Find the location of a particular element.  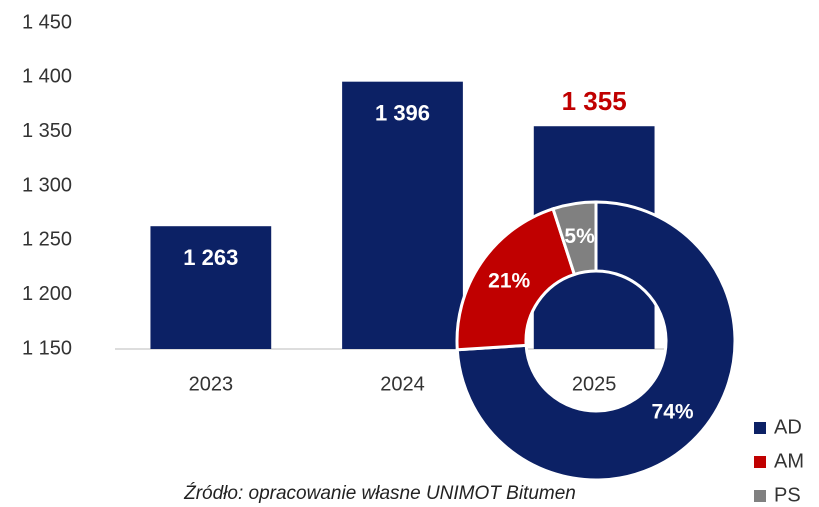

y-tick-label: 1 300 is located at coordinates (47, 185).